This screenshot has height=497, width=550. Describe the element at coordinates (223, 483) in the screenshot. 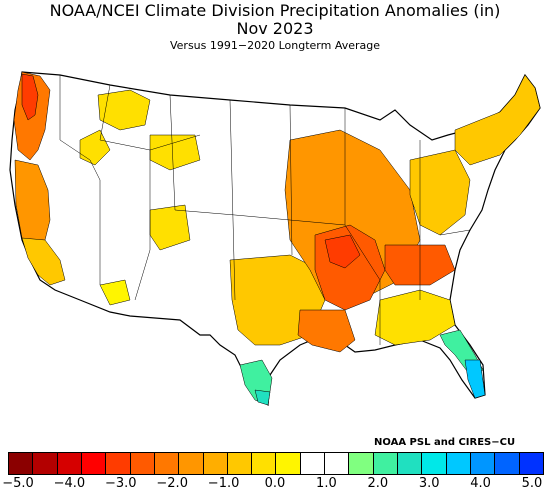

I see `legend-tick-label: −1.0` at that location.